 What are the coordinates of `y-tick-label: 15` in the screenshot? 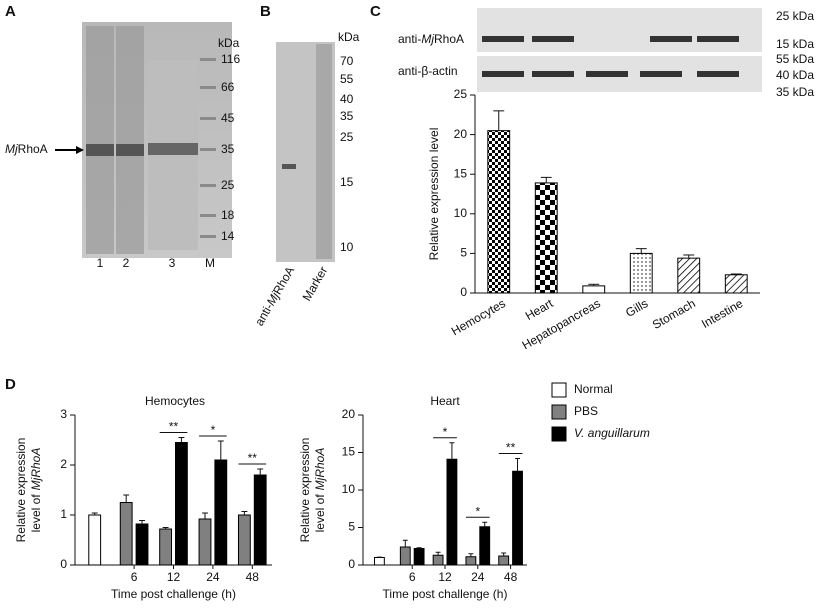 It's located at (461, 173).